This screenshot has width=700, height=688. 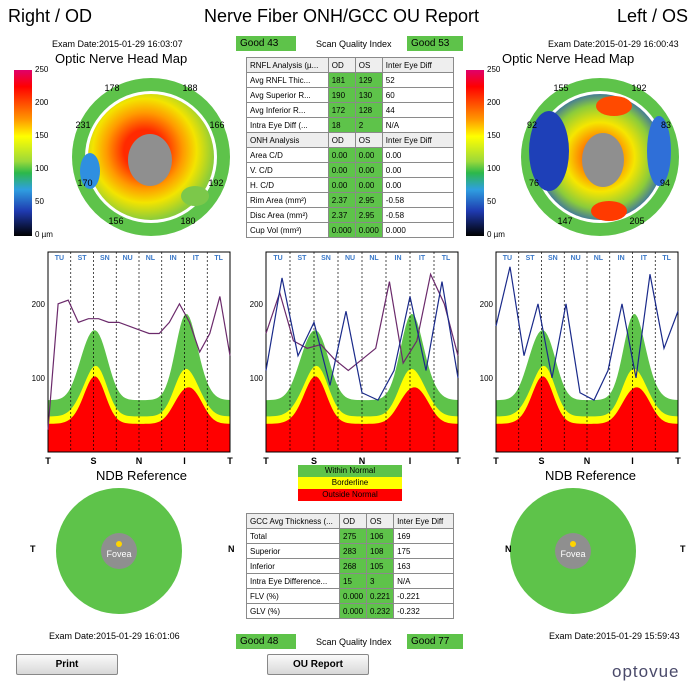 I want to click on table-cell: 52, so click(x=418, y=80).